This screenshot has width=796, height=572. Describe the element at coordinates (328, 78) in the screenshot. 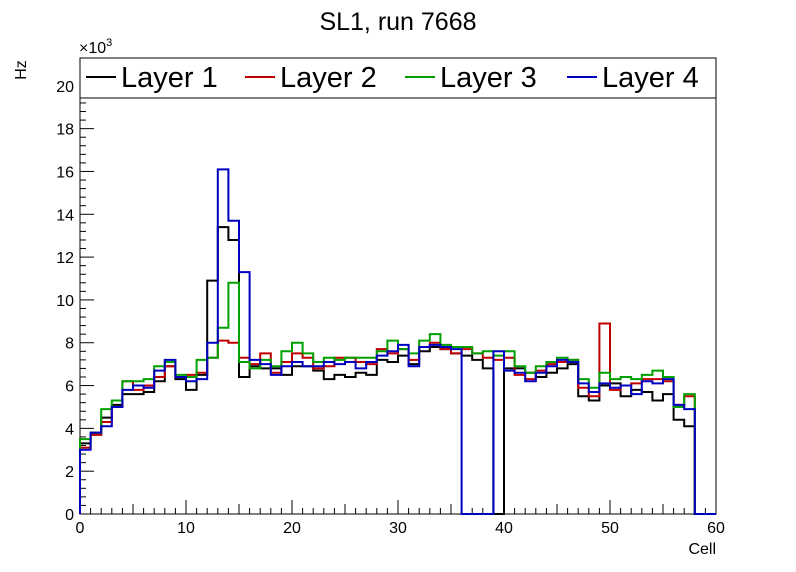

I see `legend-label: Layer 2` at that location.